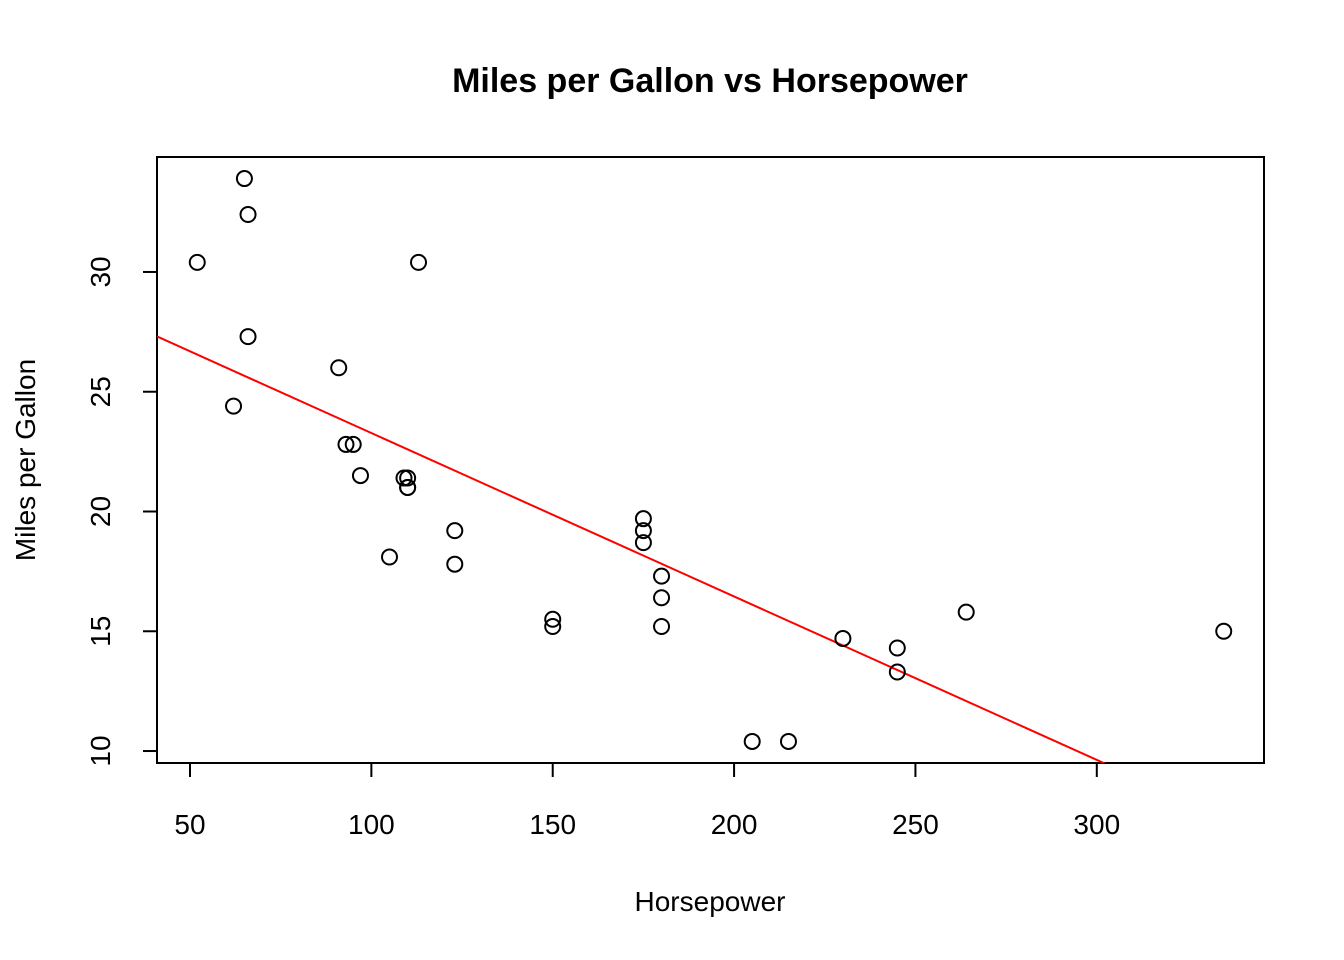 The image size is (1344, 960). What do you see at coordinates (100, 511) in the screenshot?
I see `y-tick-label: 20` at bounding box center [100, 511].